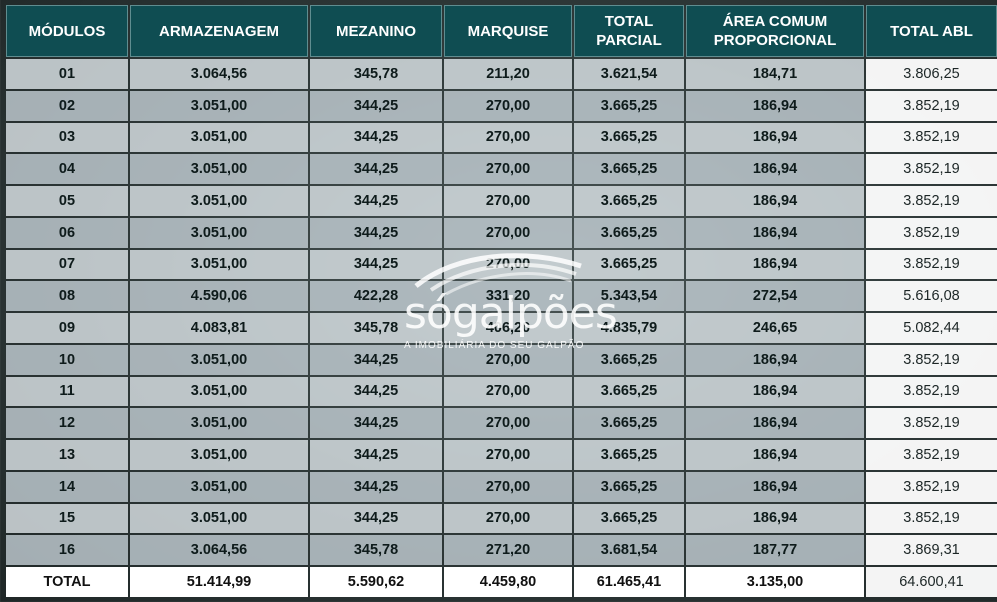 This screenshot has width=997, height=602. I want to click on cell-total-parcial: 3.681,54, so click(629, 550).